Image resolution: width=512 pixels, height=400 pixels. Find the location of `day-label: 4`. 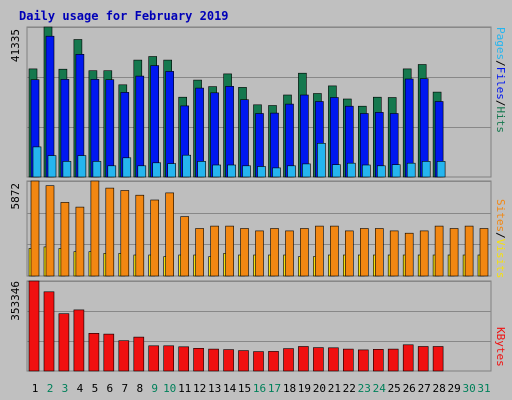

day-label: 4 is located at coordinates (80, 388).